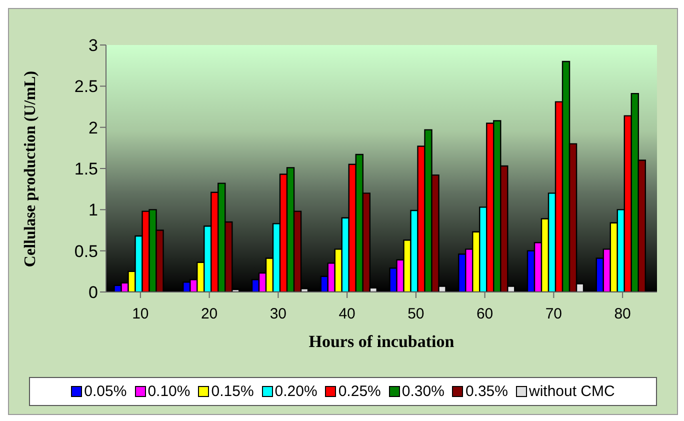 Image resolution: width=684 pixels, height=421 pixels. Describe the element at coordinates (86, 251) in the screenshot. I see `y-tick-label: 0.5` at that location.